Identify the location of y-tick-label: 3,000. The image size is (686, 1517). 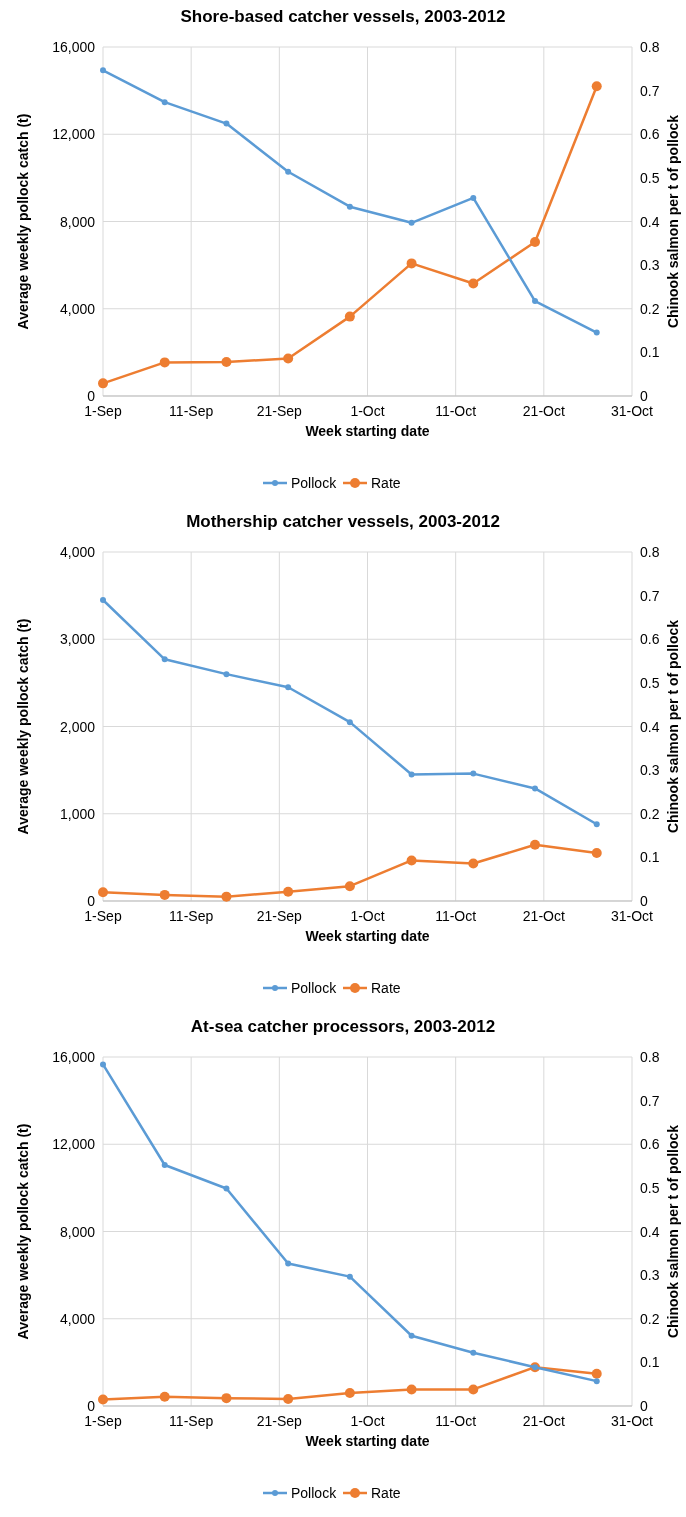
(77, 639).